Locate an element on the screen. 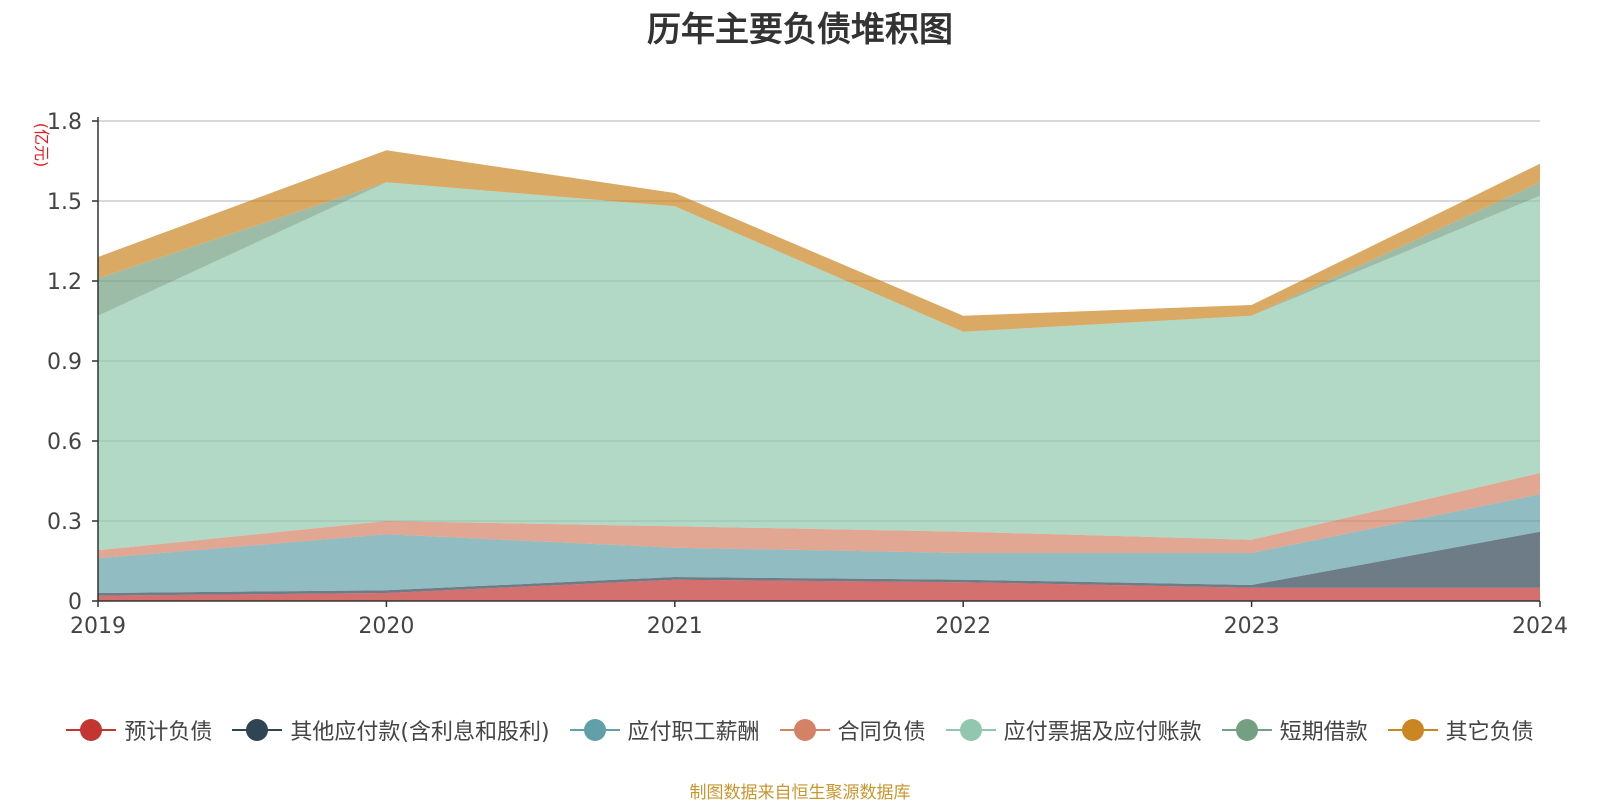 The image size is (1600, 803). legend-item-2: 应付职工薪酬 is located at coordinates (664, 730).